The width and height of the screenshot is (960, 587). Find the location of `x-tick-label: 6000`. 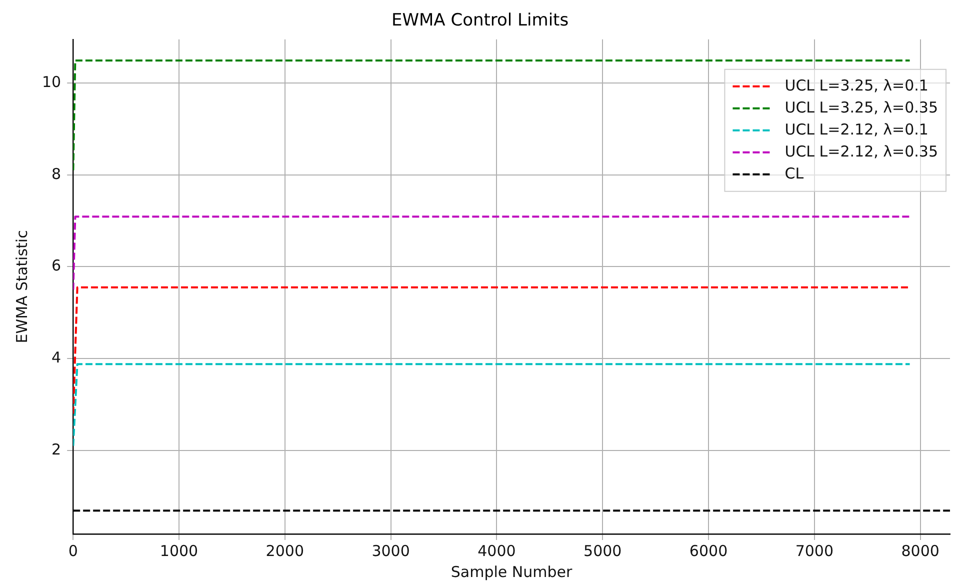

x-tick-label: 6000 is located at coordinates (708, 551).